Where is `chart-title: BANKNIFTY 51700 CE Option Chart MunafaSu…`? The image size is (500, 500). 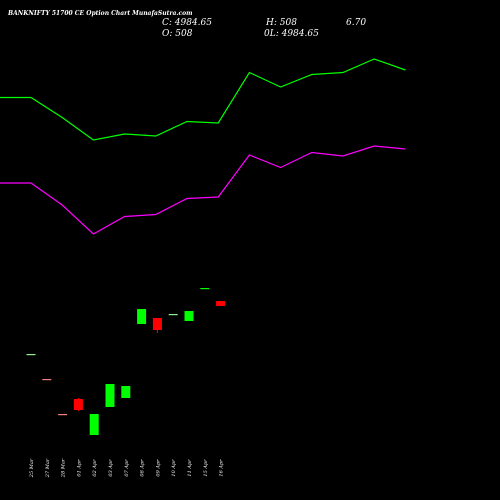 chart-title: BANKNIFTY 51700 CE Option Chart MunafaSu… is located at coordinates (100, 13).